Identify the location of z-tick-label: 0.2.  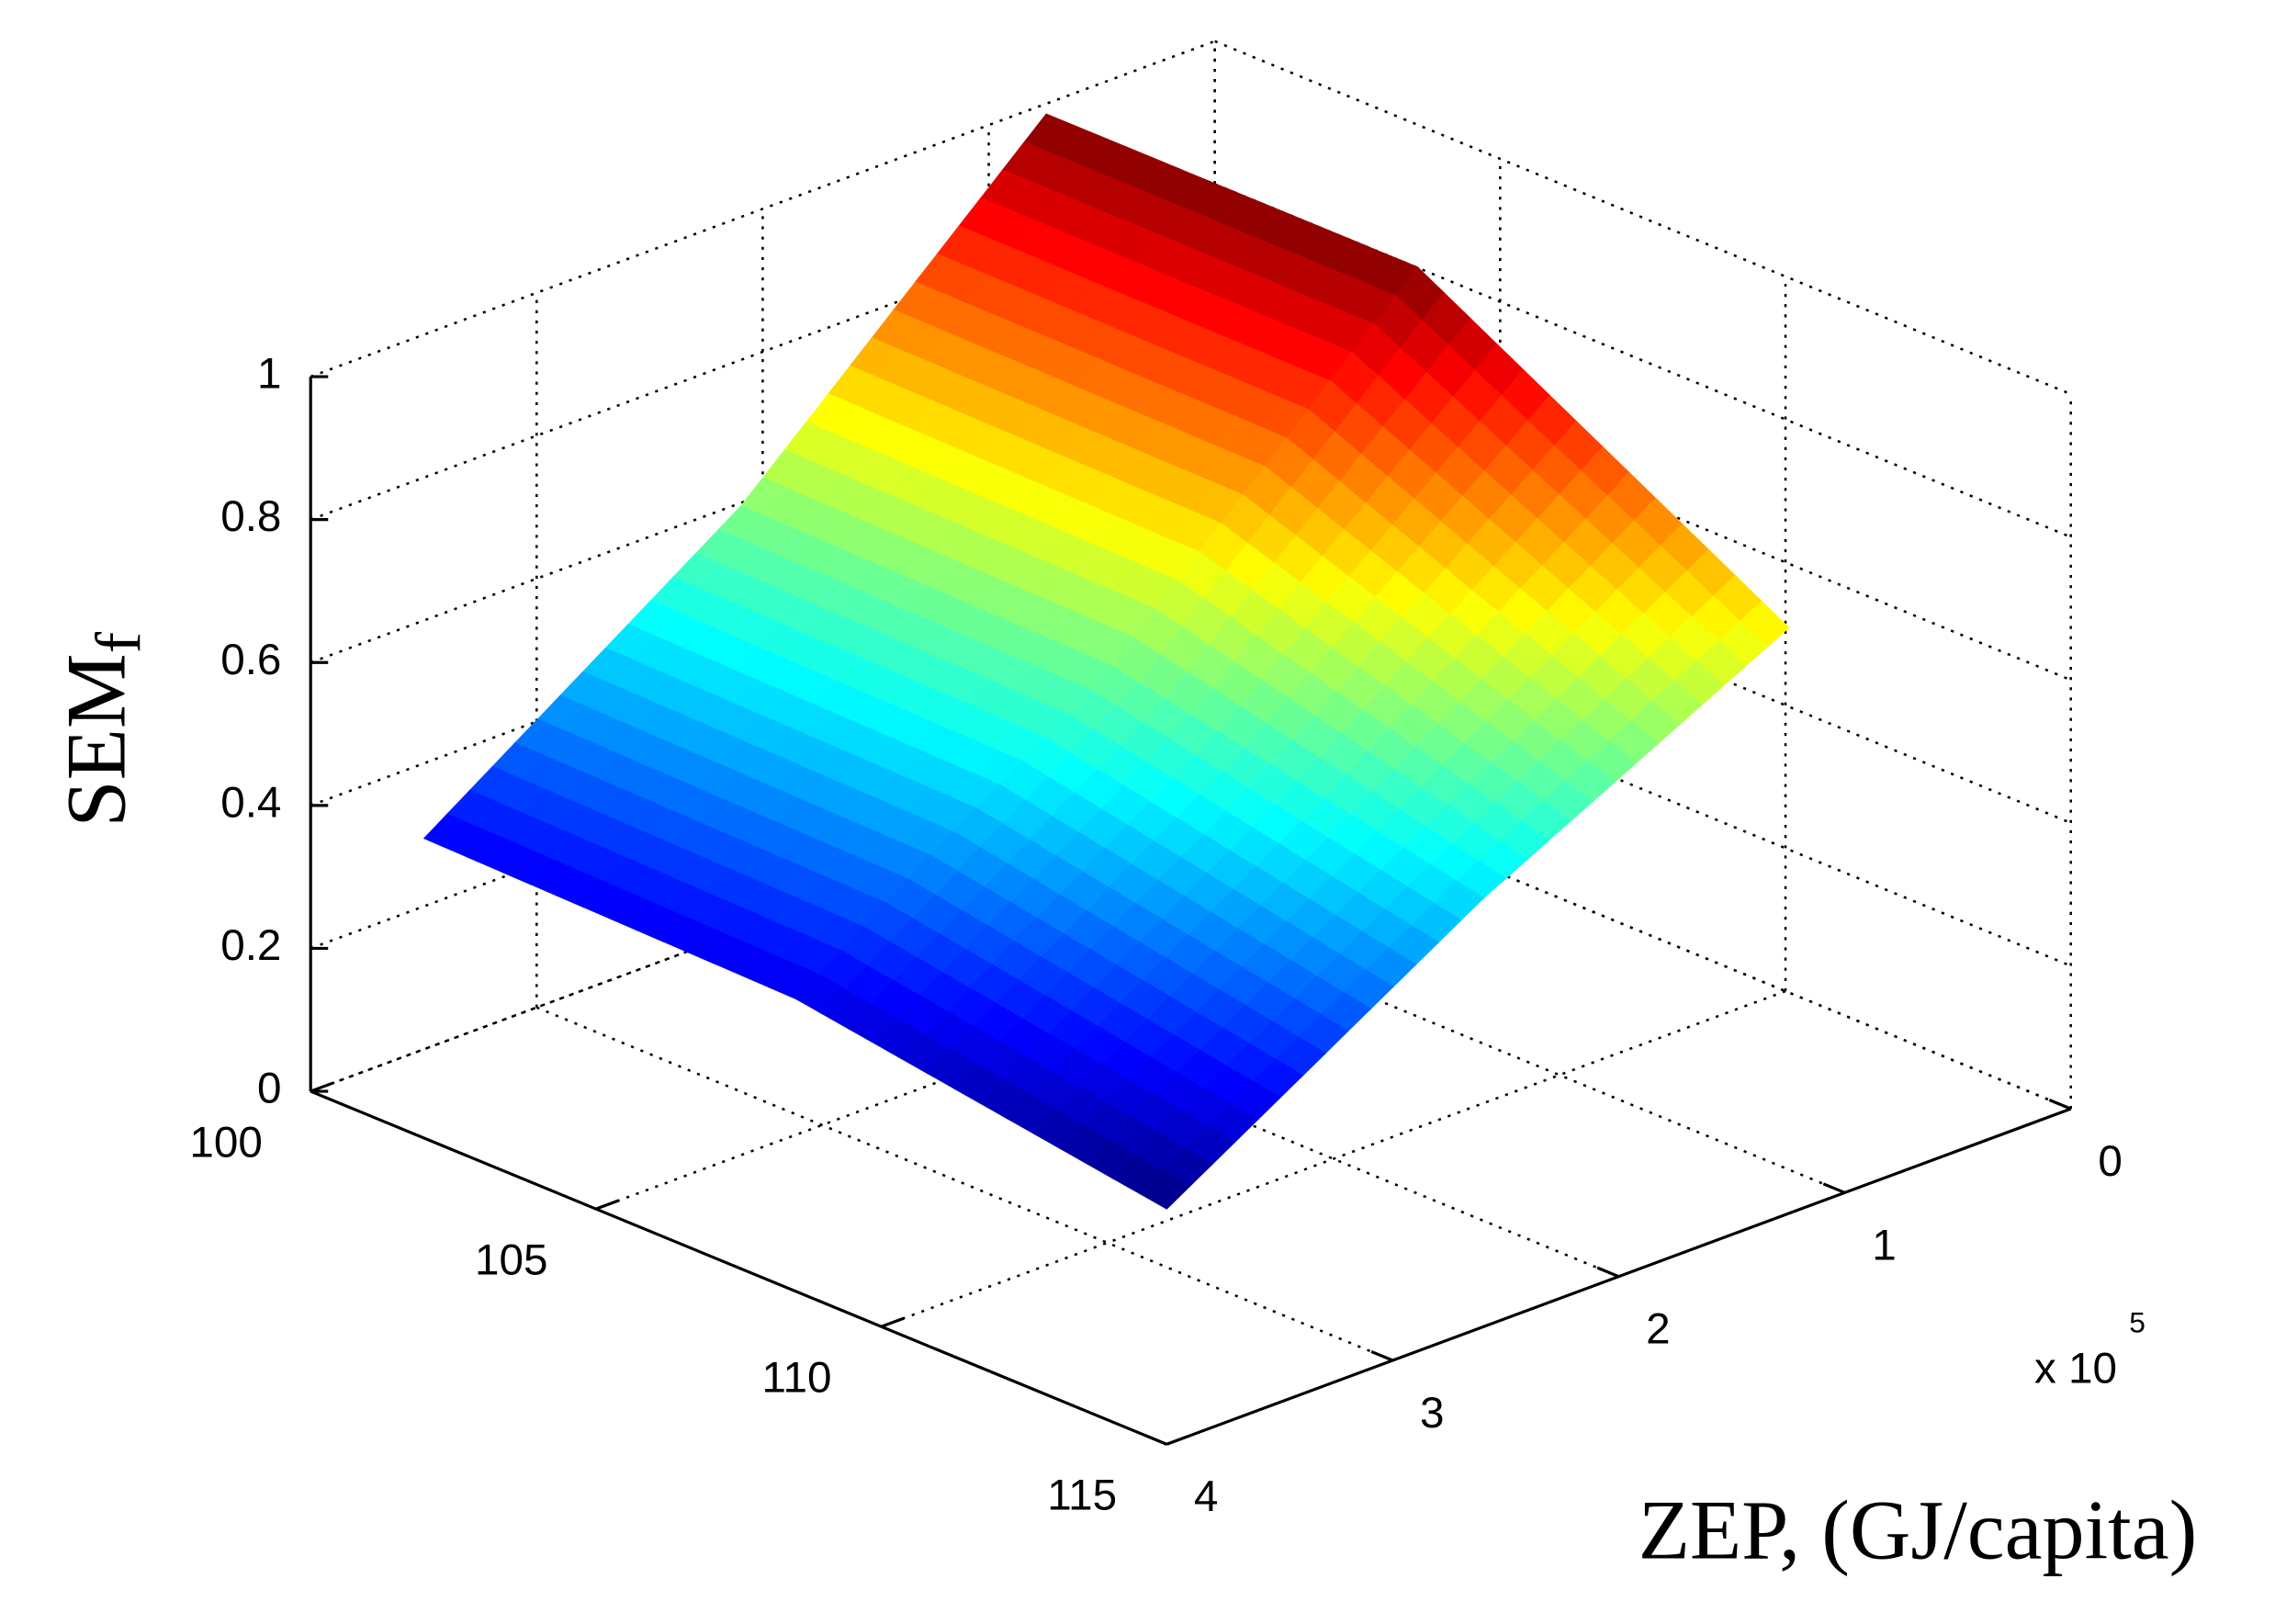
(251, 945).